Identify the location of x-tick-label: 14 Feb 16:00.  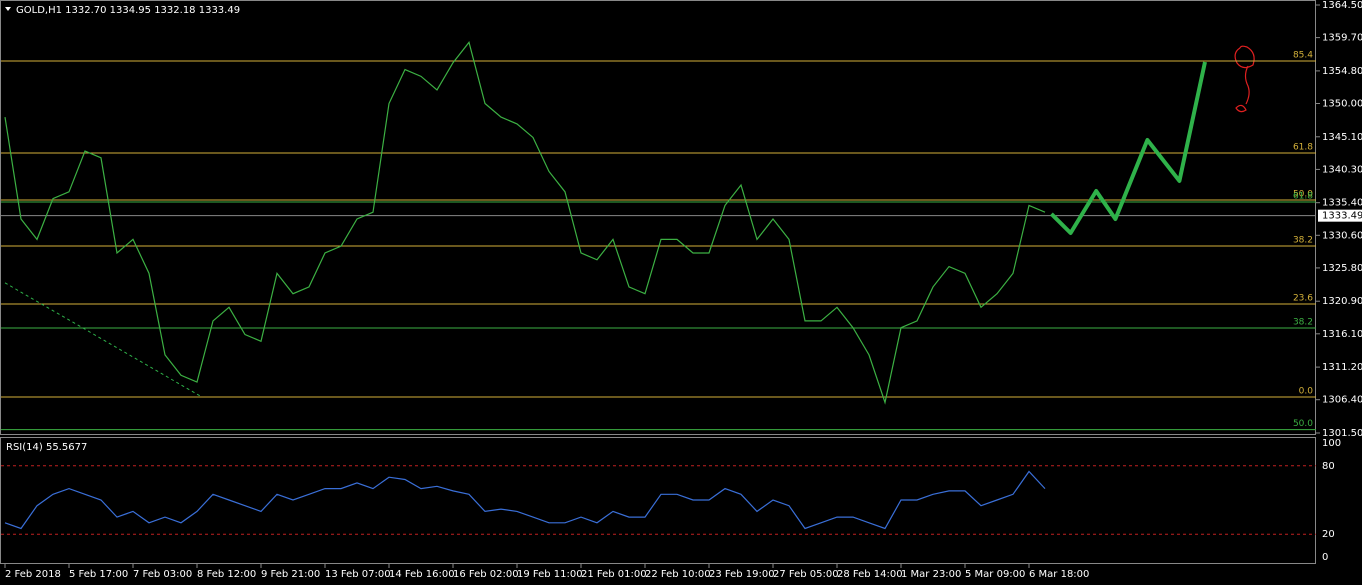
(422, 574).